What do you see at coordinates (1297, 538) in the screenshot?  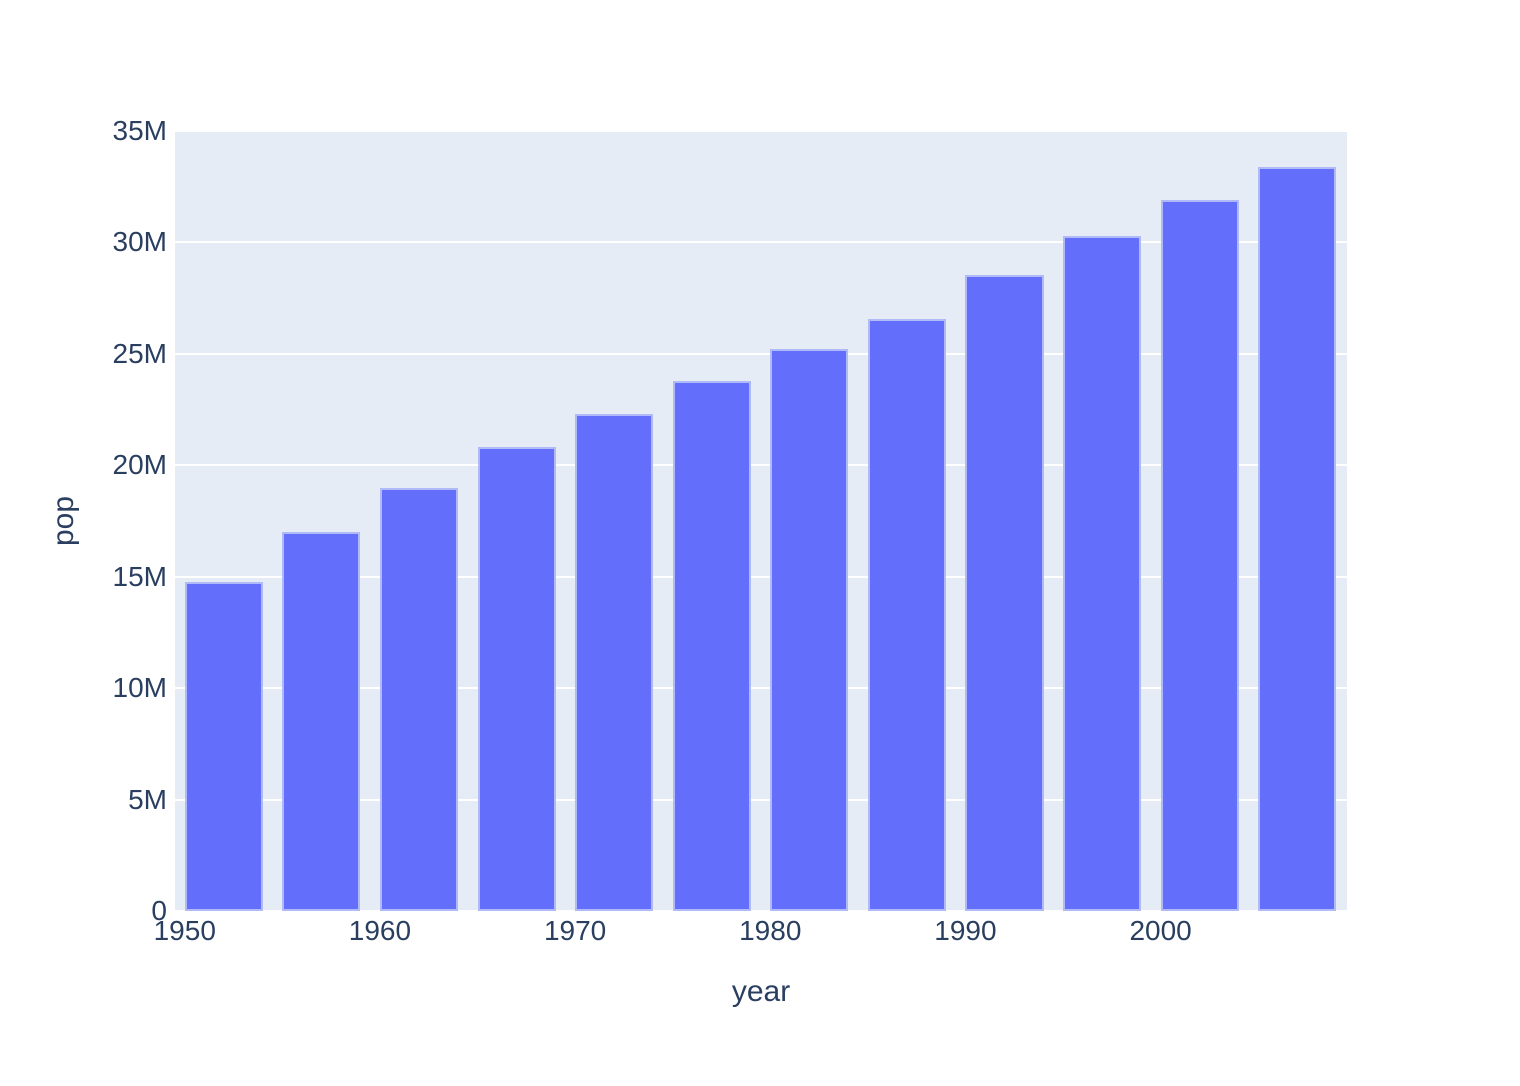 I see `bar-2007` at bounding box center [1297, 538].